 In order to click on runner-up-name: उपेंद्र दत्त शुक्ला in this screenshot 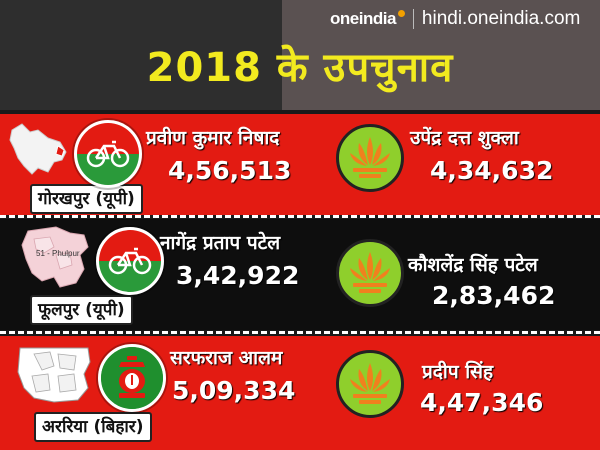, I will do `click(464, 138)`.